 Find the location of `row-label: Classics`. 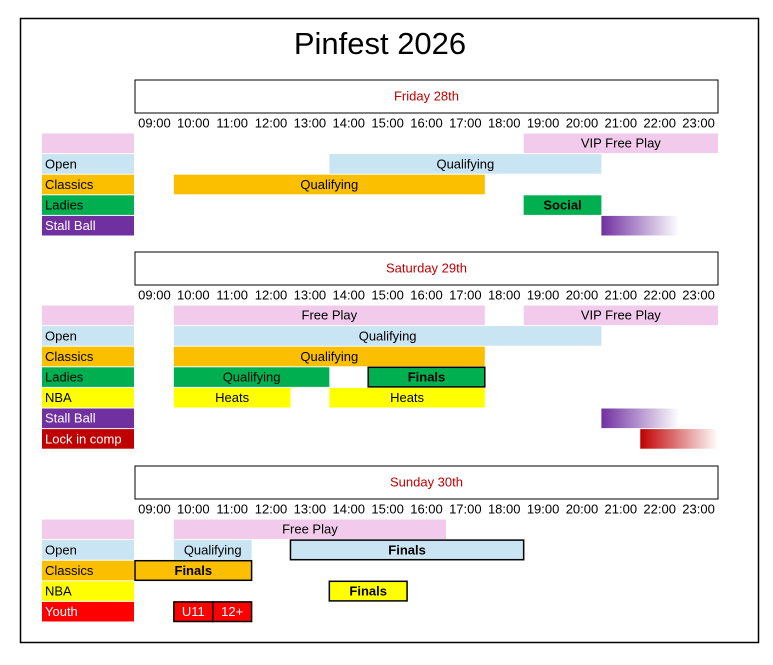

row-label: Classics is located at coordinates (69, 184).